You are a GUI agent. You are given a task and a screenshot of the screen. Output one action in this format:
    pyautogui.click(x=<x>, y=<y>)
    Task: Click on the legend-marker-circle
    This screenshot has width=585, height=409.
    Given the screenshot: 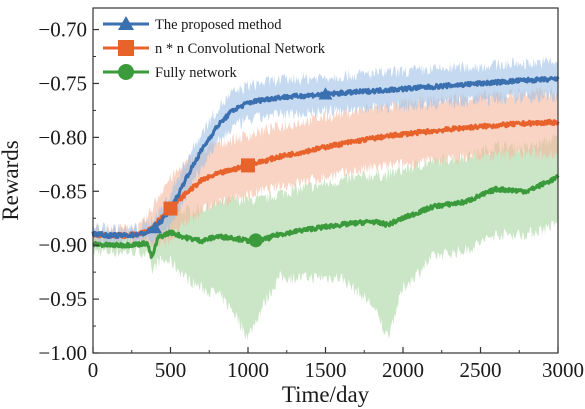 What is the action you would take?
    pyautogui.click(x=126, y=72)
    